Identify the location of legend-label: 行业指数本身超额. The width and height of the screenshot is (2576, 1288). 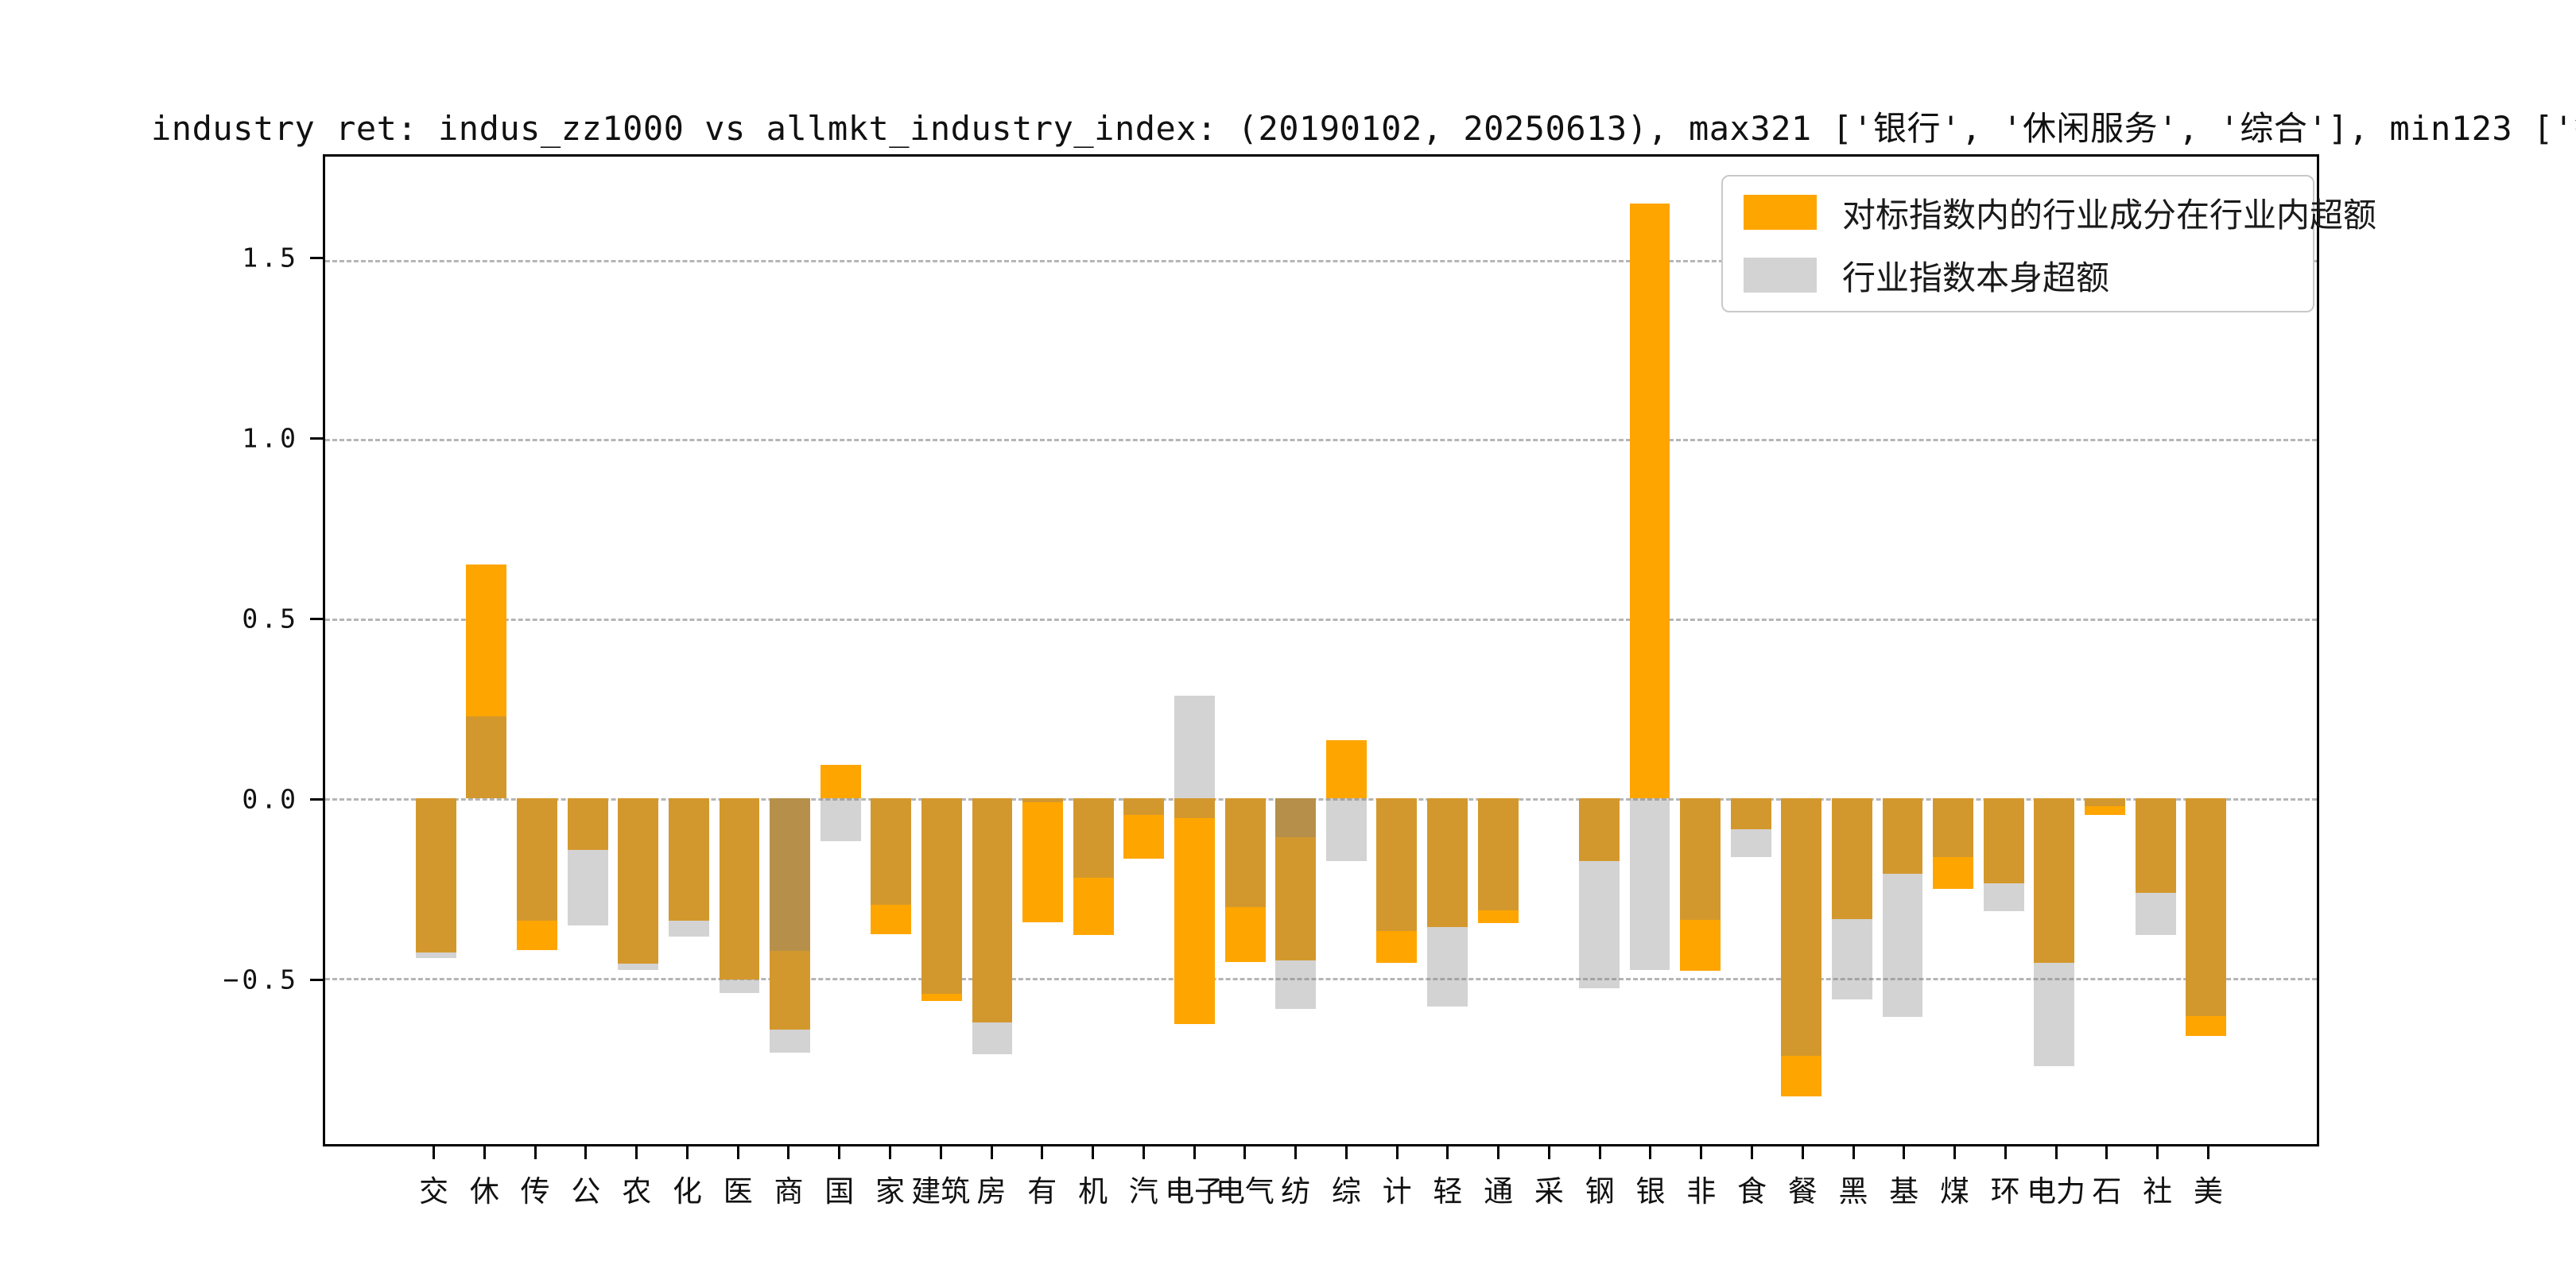
(1976, 277).